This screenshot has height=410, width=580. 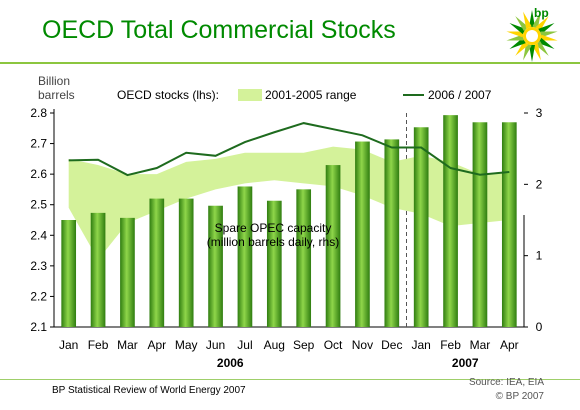 I want to click on x-tick-label: Jun, so click(x=215, y=345).